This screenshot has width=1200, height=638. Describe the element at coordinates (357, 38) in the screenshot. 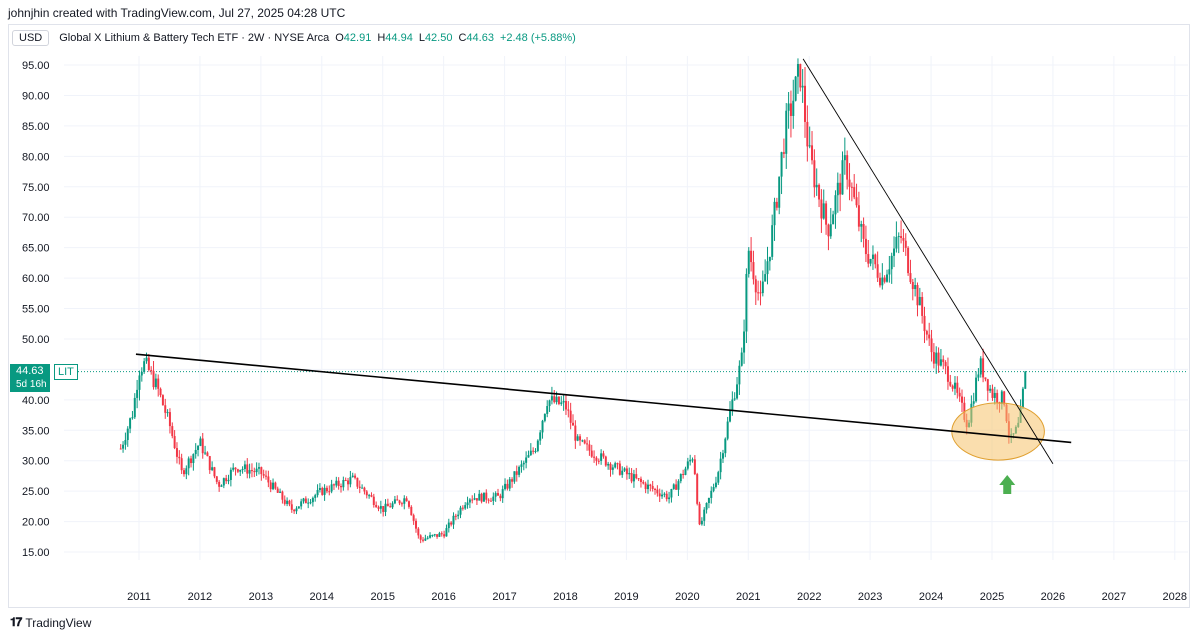

I see `open-value: 42.91` at that location.